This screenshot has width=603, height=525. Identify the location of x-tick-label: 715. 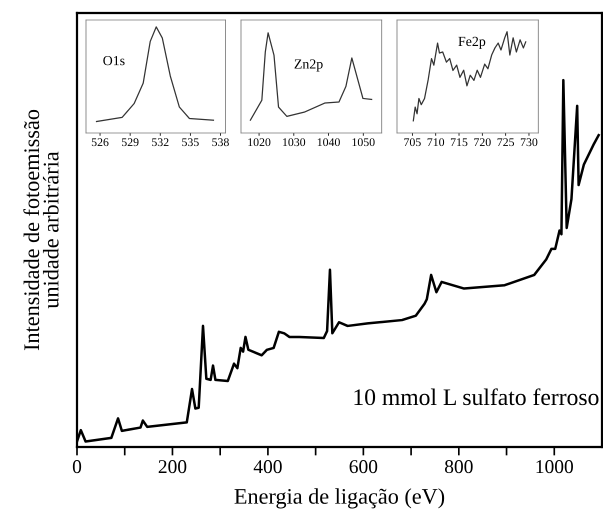
(459, 142).